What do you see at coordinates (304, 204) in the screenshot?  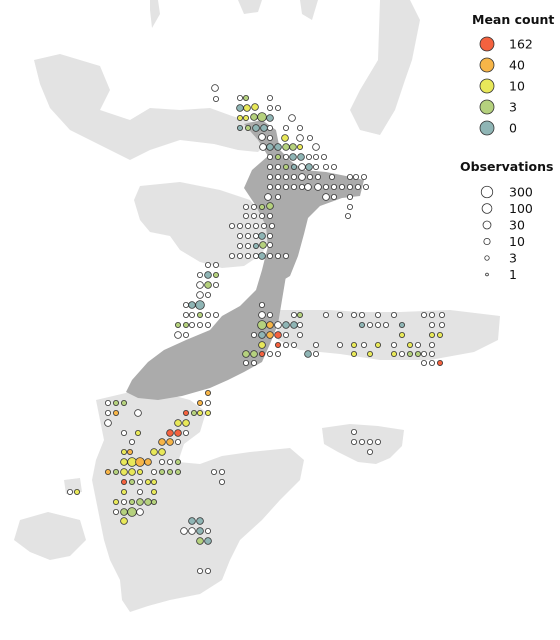 I see `focus-land-north-island` at bounding box center [304, 204].